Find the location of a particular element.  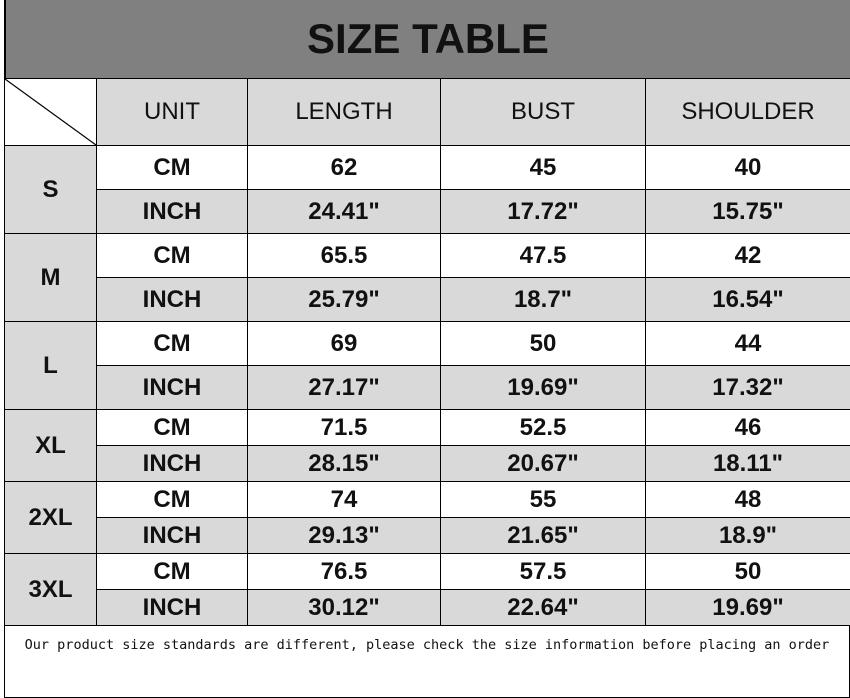

inch-value: 15.75" is located at coordinates (747, 211).